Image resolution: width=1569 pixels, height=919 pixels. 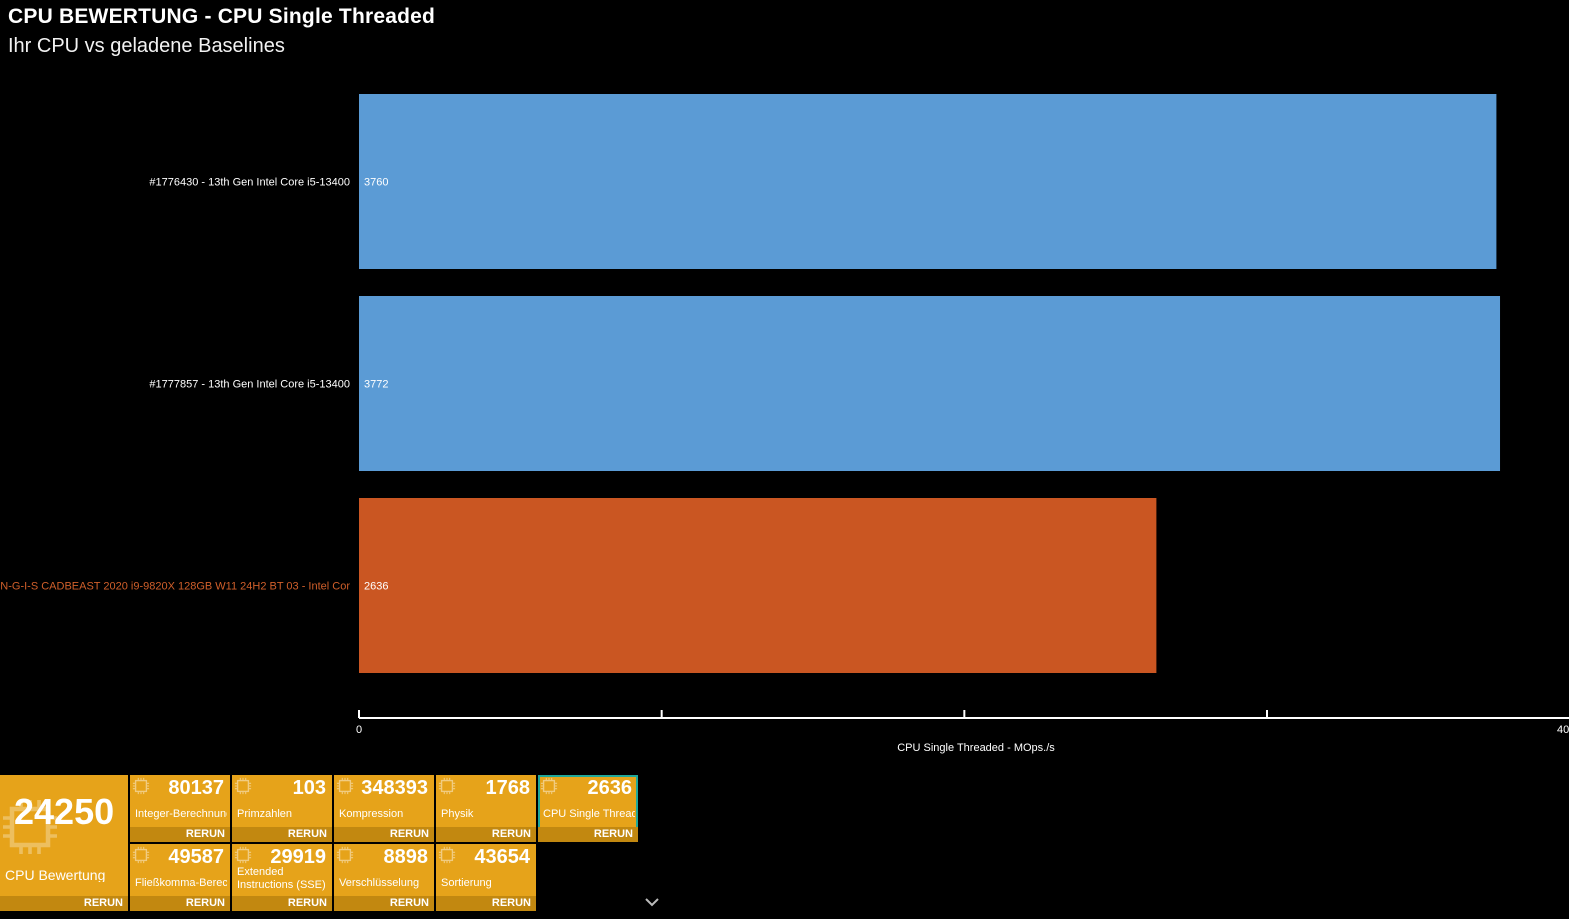 I want to click on tile-value: 29919, so click(x=298, y=857).